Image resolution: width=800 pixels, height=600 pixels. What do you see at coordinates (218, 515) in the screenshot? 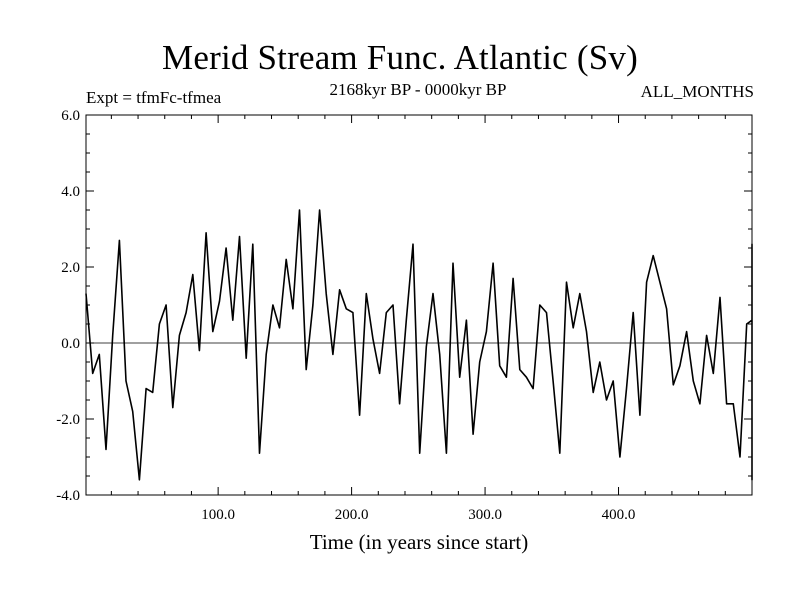
I see `x-tick-label: 100.0` at bounding box center [218, 515].